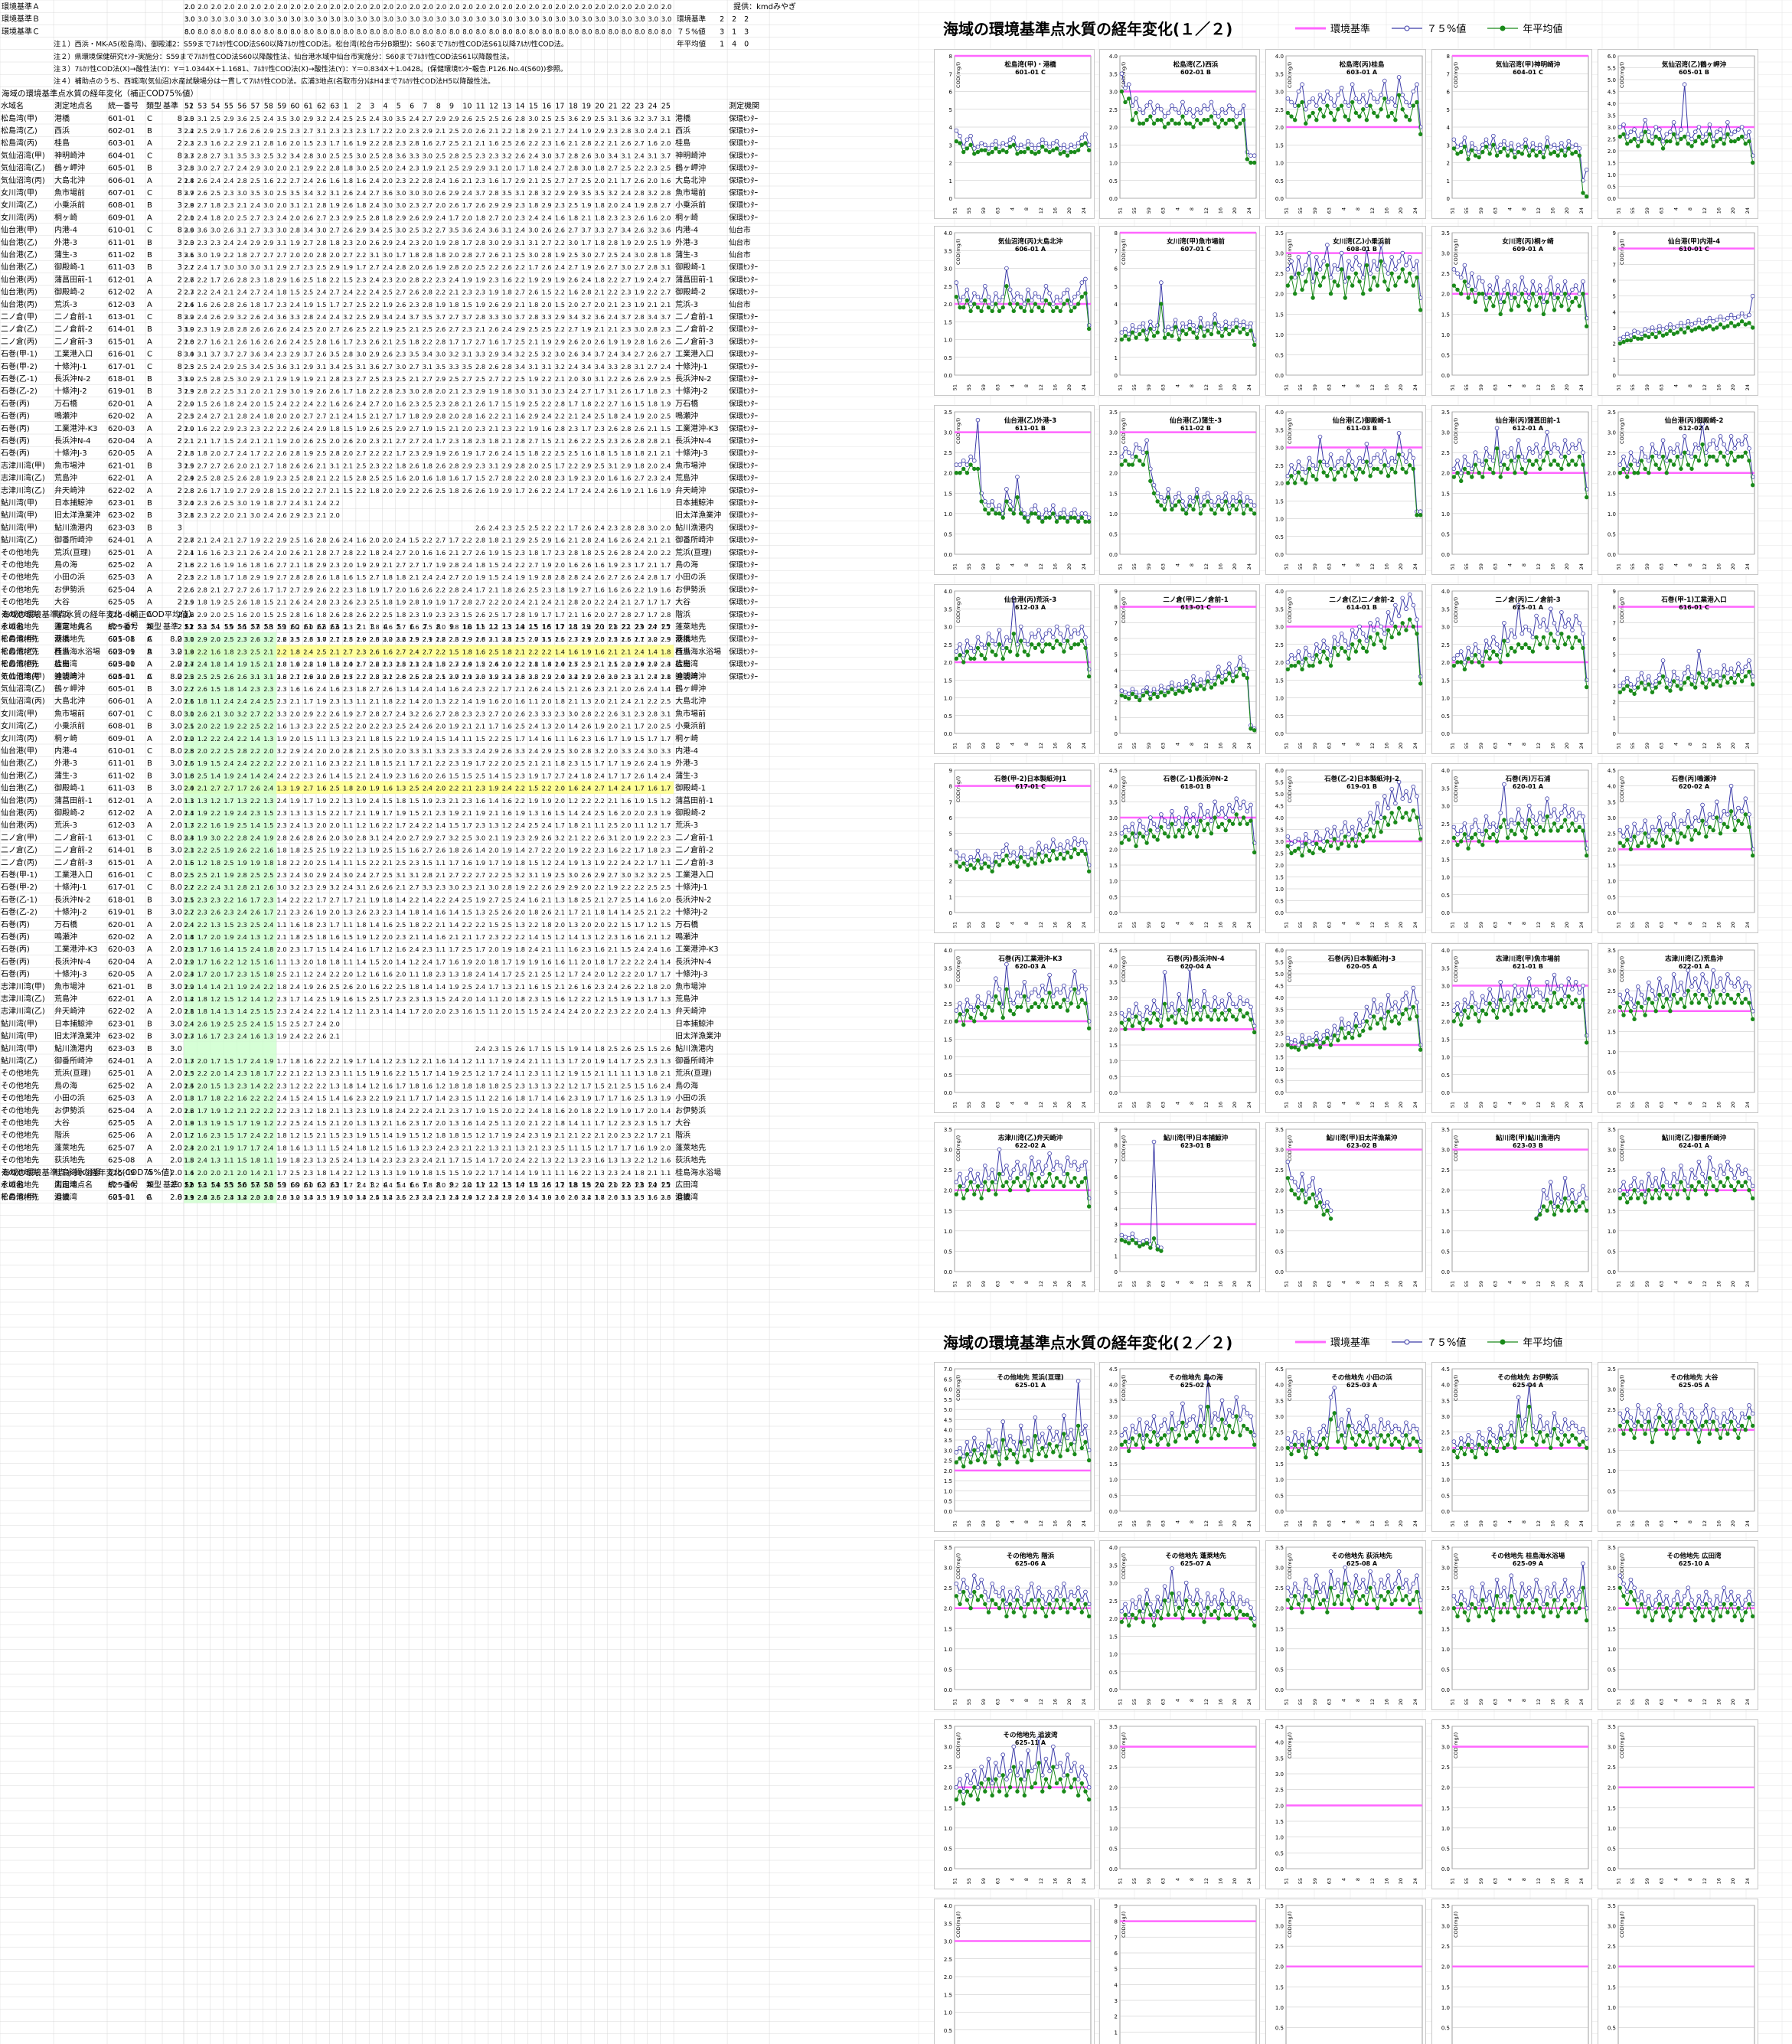  Describe the element at coordinates (686, 738) in the screenshot. I see `station-repeat: 桐ヶ崎` at that location.